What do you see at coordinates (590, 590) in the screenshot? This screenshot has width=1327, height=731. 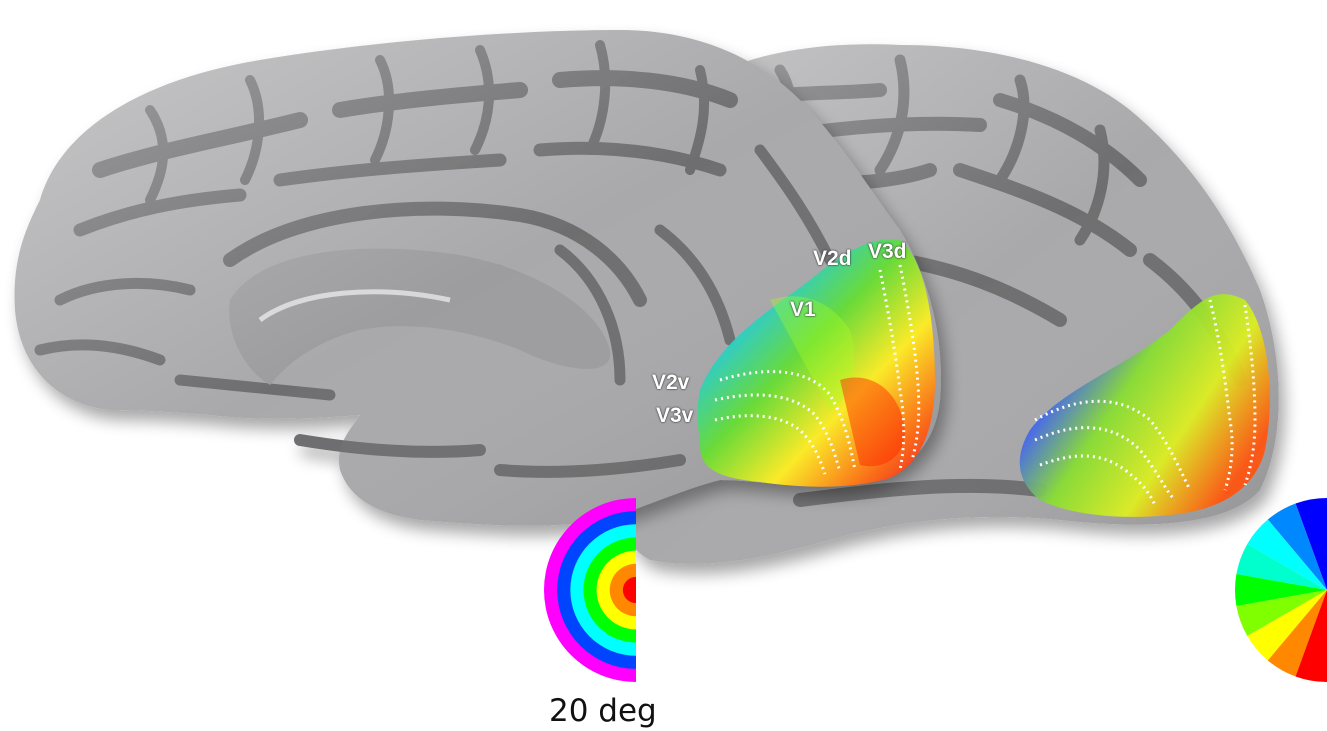 I see `eccentricity-legend` at bounding box center [590, 590].